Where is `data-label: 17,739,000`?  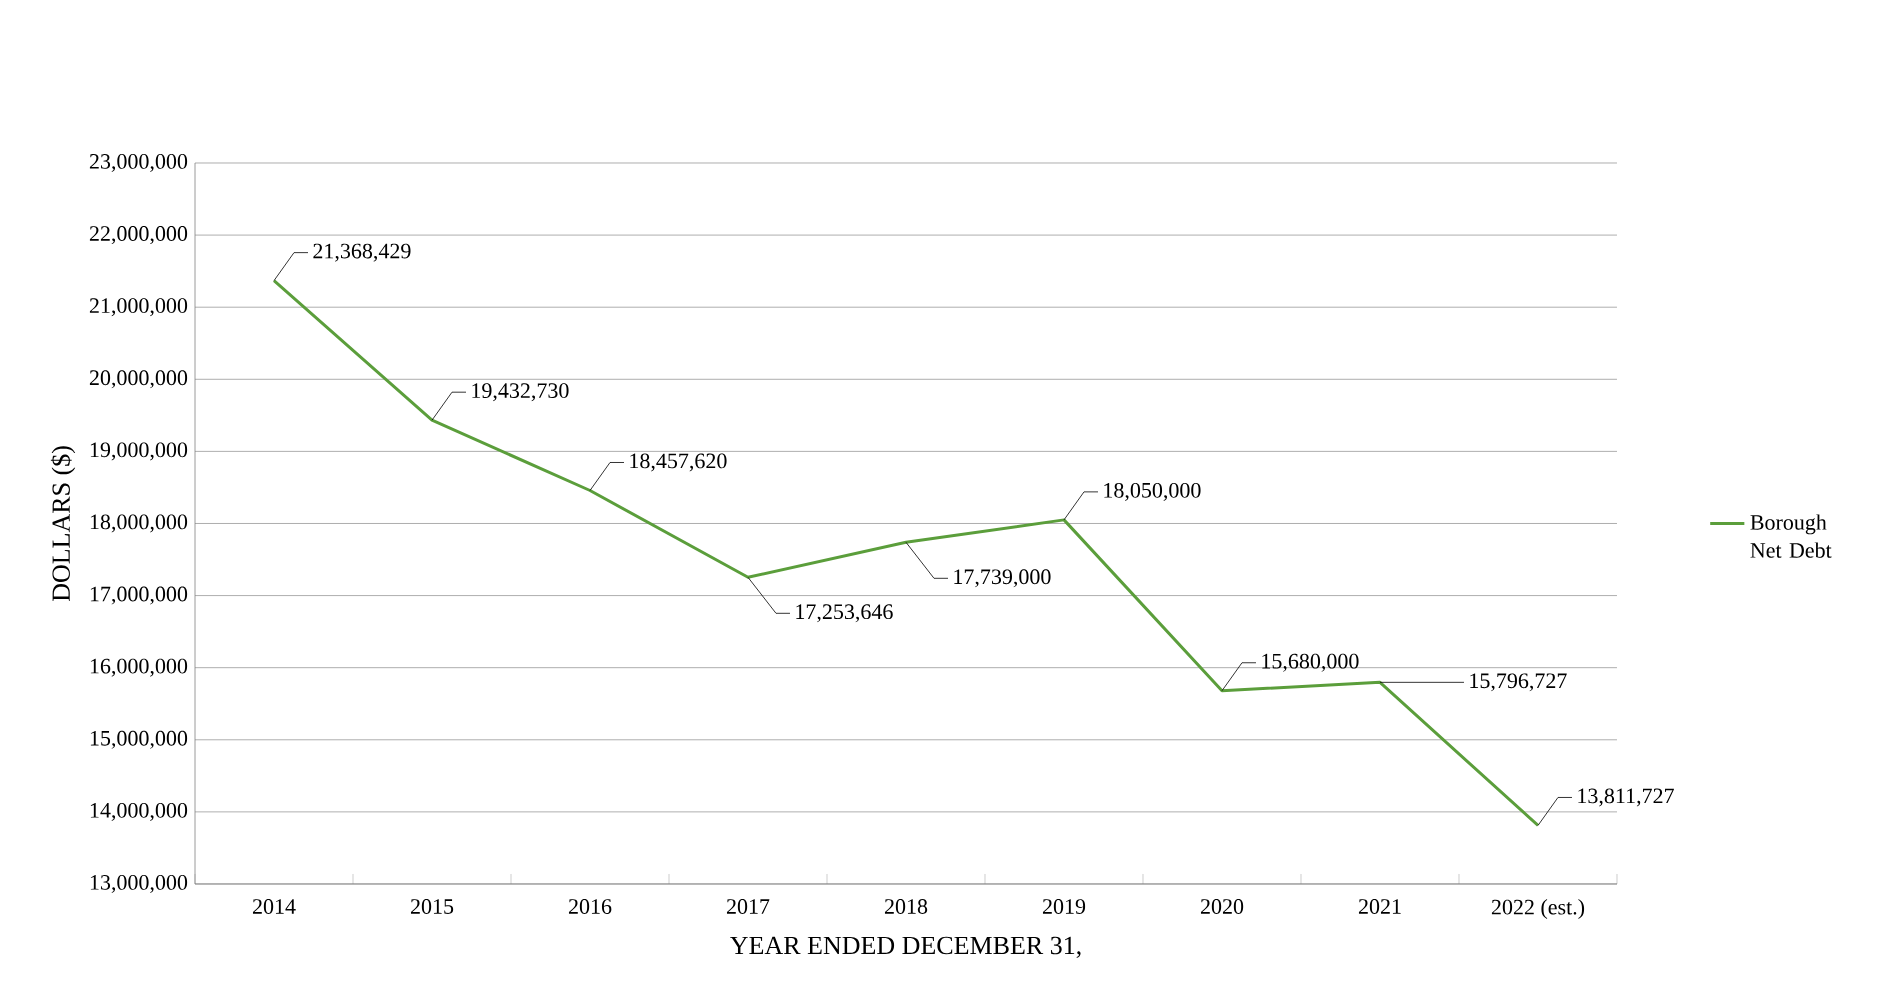
data-label: 17,739,000 is located at coordinates (1002, 578).